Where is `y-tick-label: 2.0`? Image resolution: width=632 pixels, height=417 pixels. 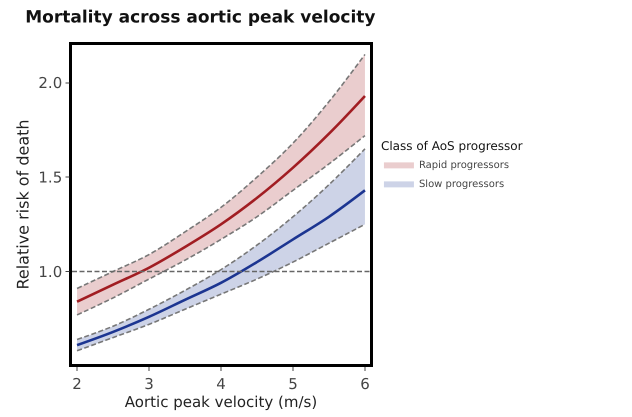 y-tick-label: 2.0 is located at coordinates (50, 83).